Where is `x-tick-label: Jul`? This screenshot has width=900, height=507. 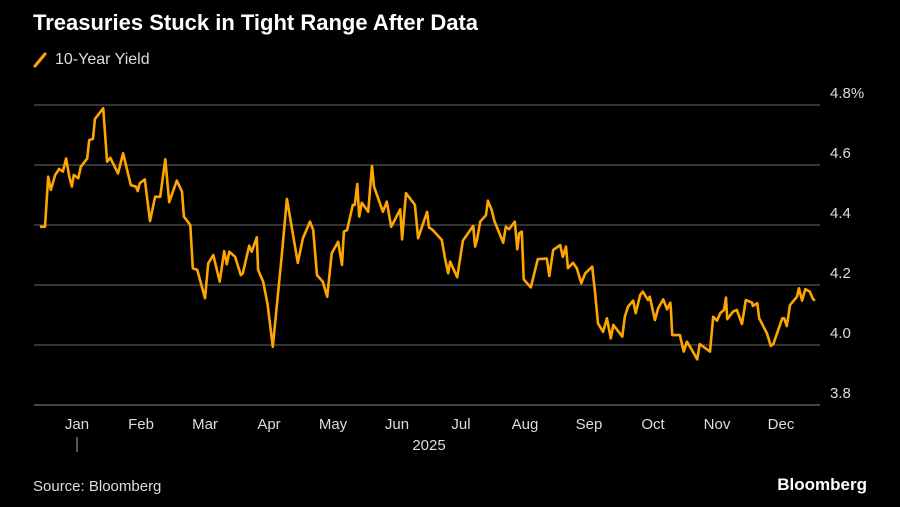 x-tick-label: Jul is located at coordinates (460, 424).